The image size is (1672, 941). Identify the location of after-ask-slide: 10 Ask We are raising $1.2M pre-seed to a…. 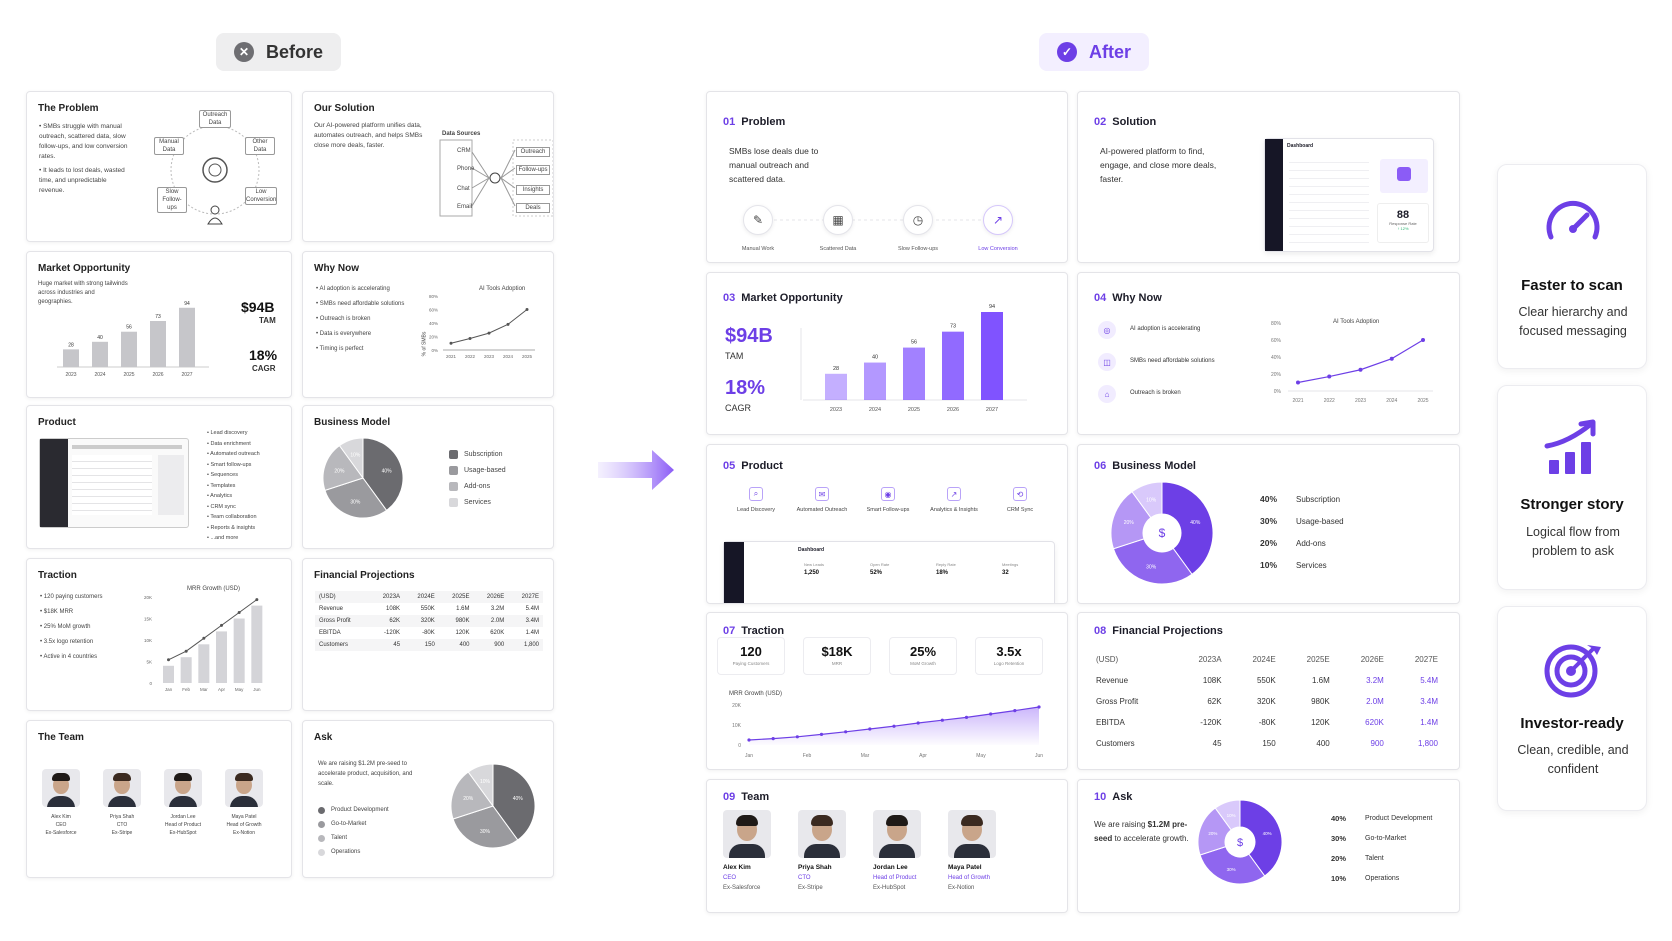
(1268, 846).